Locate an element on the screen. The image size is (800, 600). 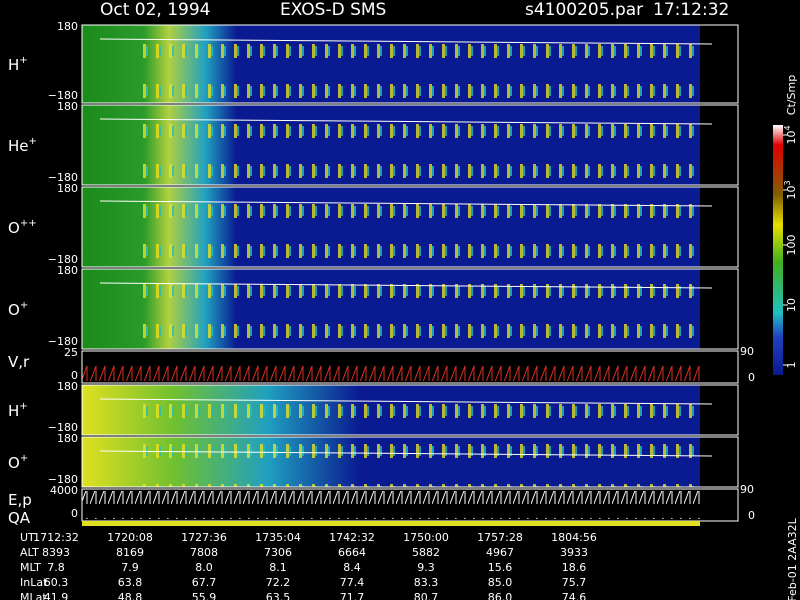
colorbar-tick: 10 is located at coordinates (791, 305).